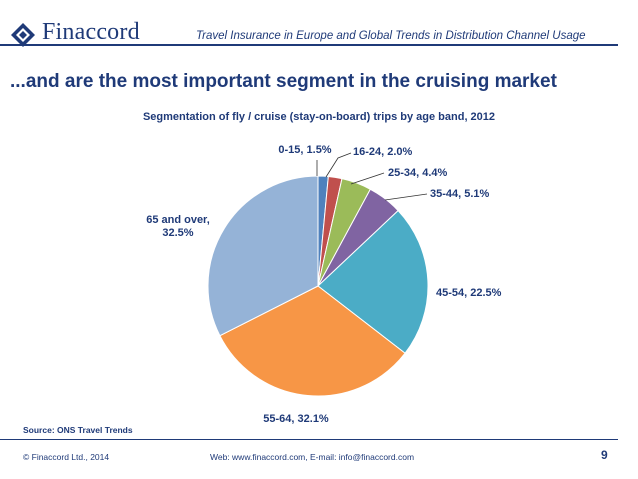 The width and height of the screenshot is (638, 479). Describe the element at coordinates (66, 457) in the screenshot. I see `copyright: © Finaccord Ltd., 2014` at that location.